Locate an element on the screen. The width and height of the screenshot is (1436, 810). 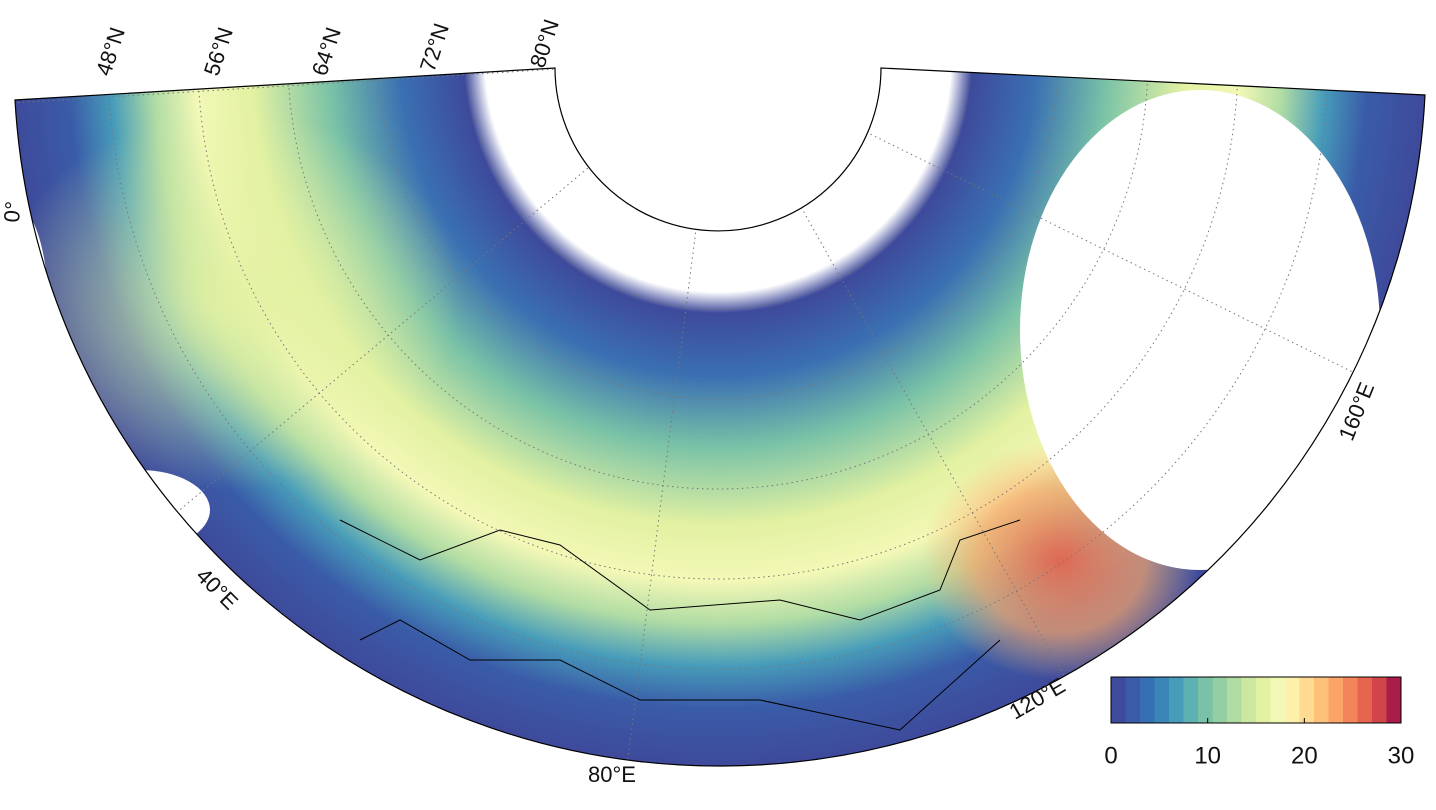
colorbar-tick-label: 0 is located at coordinates (1110, 755).